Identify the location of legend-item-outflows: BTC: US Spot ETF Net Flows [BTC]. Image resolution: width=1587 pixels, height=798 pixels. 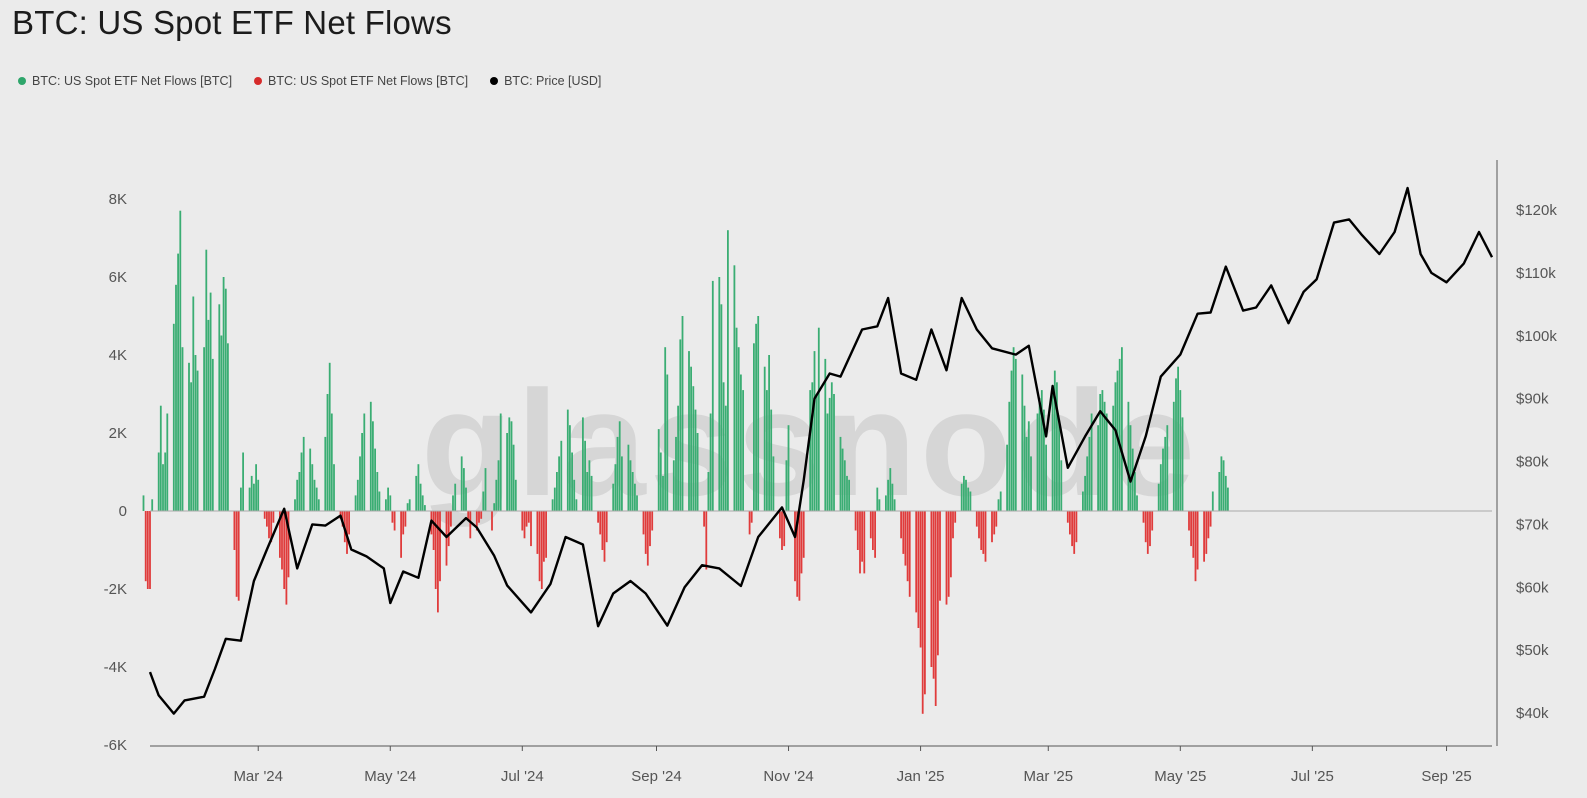
(361, 81).